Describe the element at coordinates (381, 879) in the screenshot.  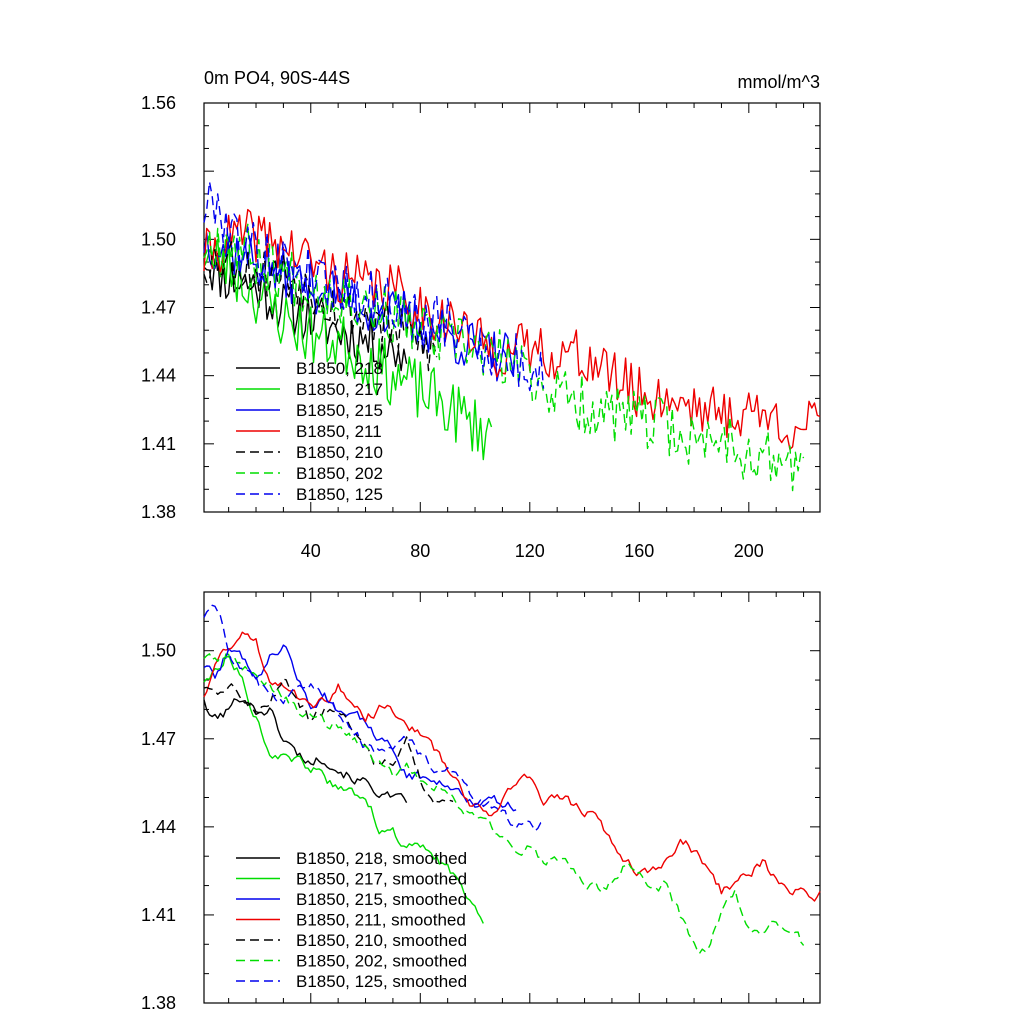
I see `legend-label: B1850, 217, smoothed` at that location.